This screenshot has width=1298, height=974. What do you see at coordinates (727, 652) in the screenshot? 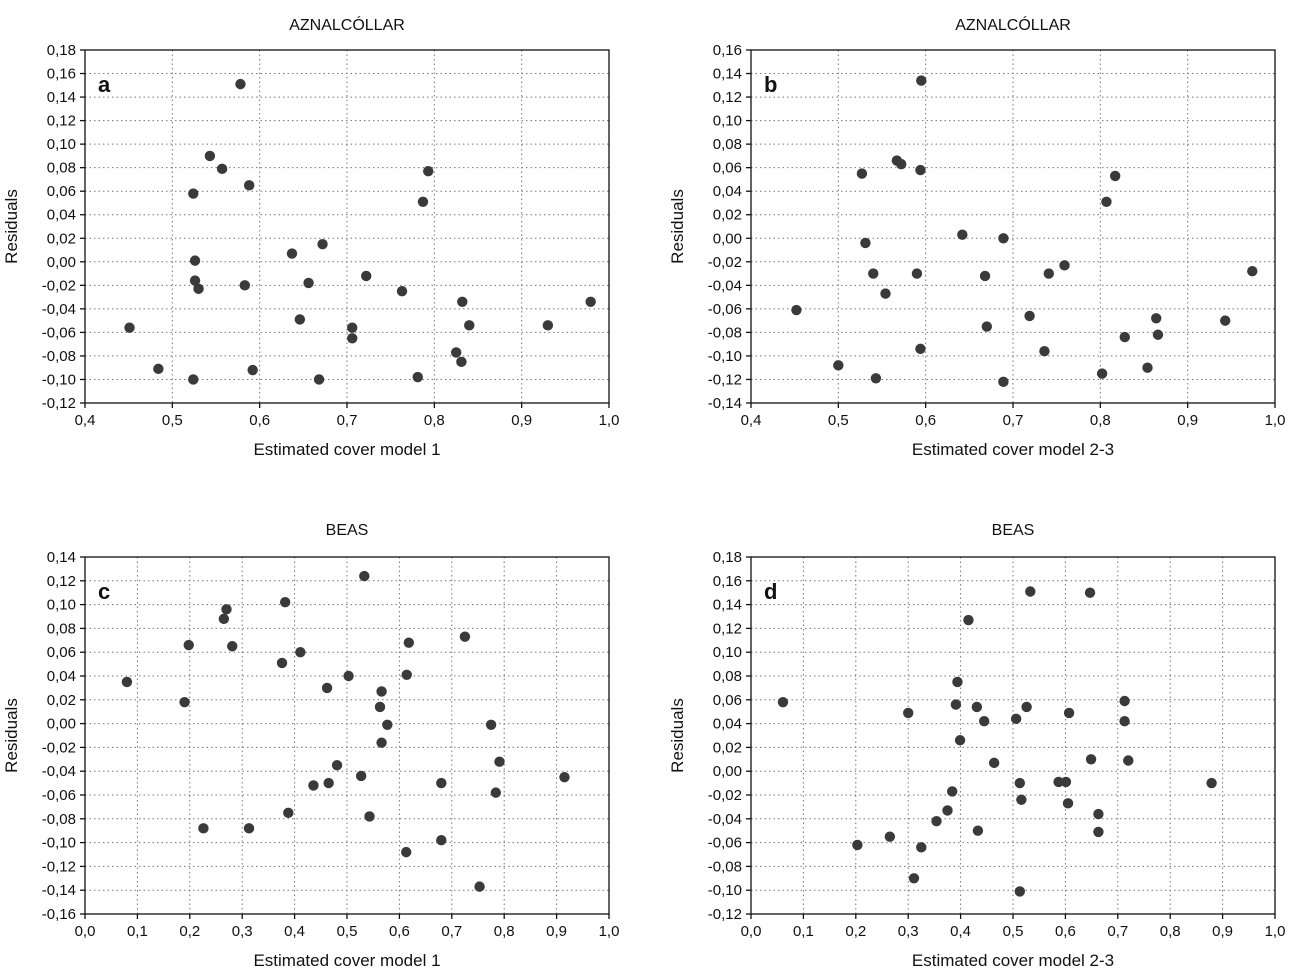
I see `panel-d-y-tick-label: 0,10` at bounding box center [727, 652].